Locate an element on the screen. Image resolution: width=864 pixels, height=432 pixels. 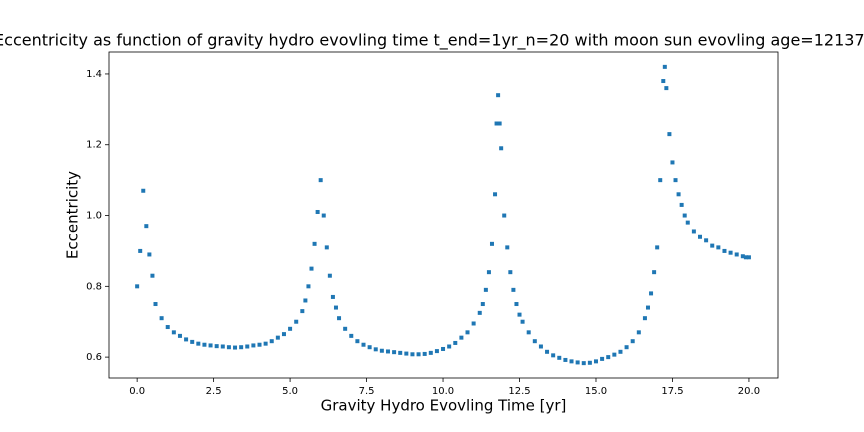
x-tick-label: 7.5 is located at coordinates (367, 391).